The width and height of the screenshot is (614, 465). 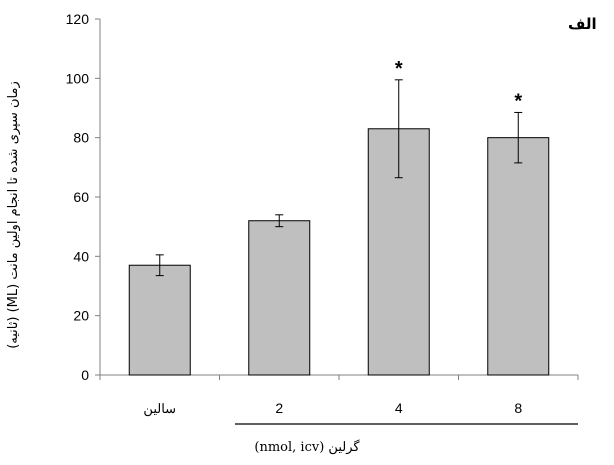 I want to click on x-axis-label: گرلین (nmol, icv), so click(x=307, y=447).